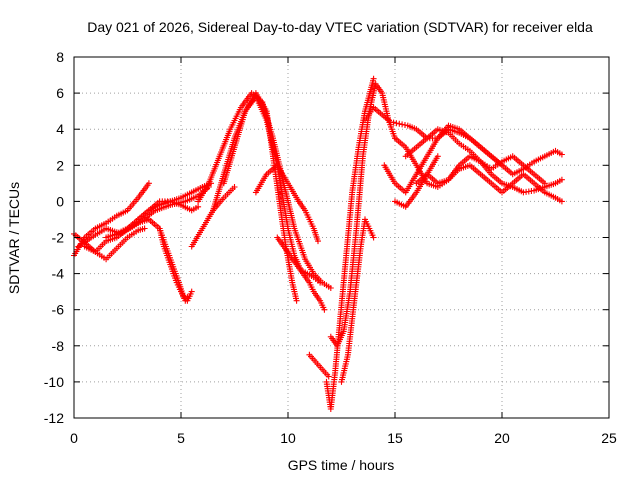 The height and width of the screenshot is (480, 640). I want to click on y-tick-label: -2, so click(58, 238).